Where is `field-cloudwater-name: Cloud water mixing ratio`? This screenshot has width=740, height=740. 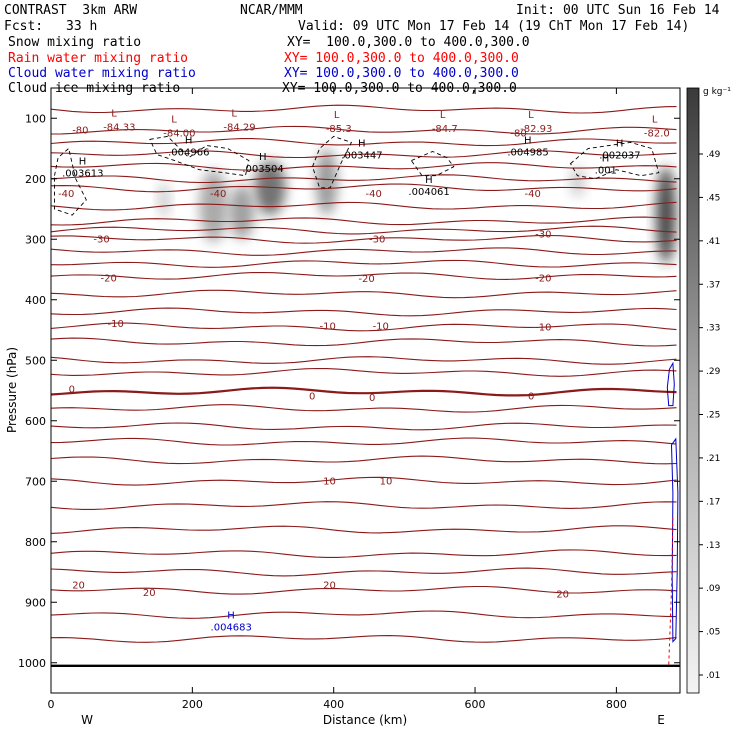
field-cloudwater-name: Cloud water mixing ratio is located at coordinates (102, 73).